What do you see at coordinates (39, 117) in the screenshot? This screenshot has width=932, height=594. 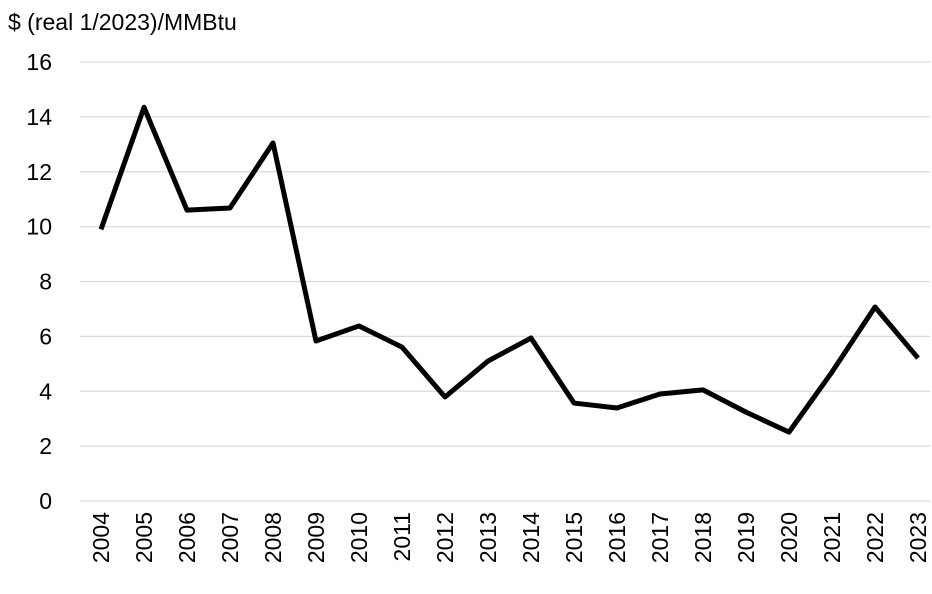 I see `y-tick-label: 14` at bounding box center [39, 117].